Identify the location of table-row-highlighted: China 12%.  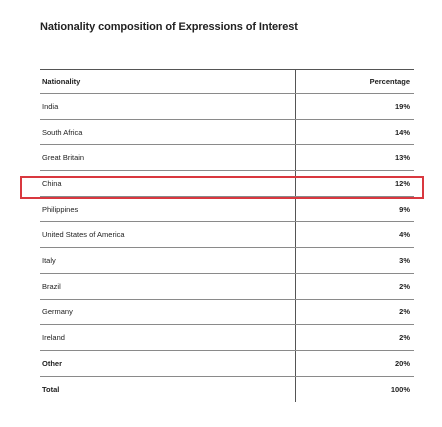
(227, 184).